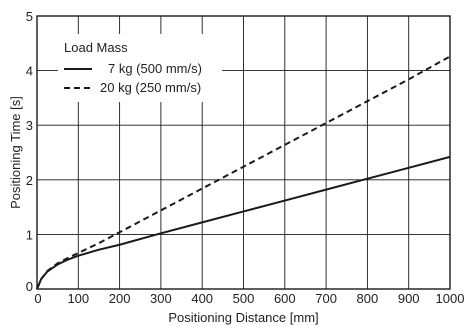 This screenshot has height=327, width=466. What do you see at coordinates (29, 151) in the screenshot?
I see `y-tick-labels: 1 2 3 4 5 0` at bounding box center [29, 151].